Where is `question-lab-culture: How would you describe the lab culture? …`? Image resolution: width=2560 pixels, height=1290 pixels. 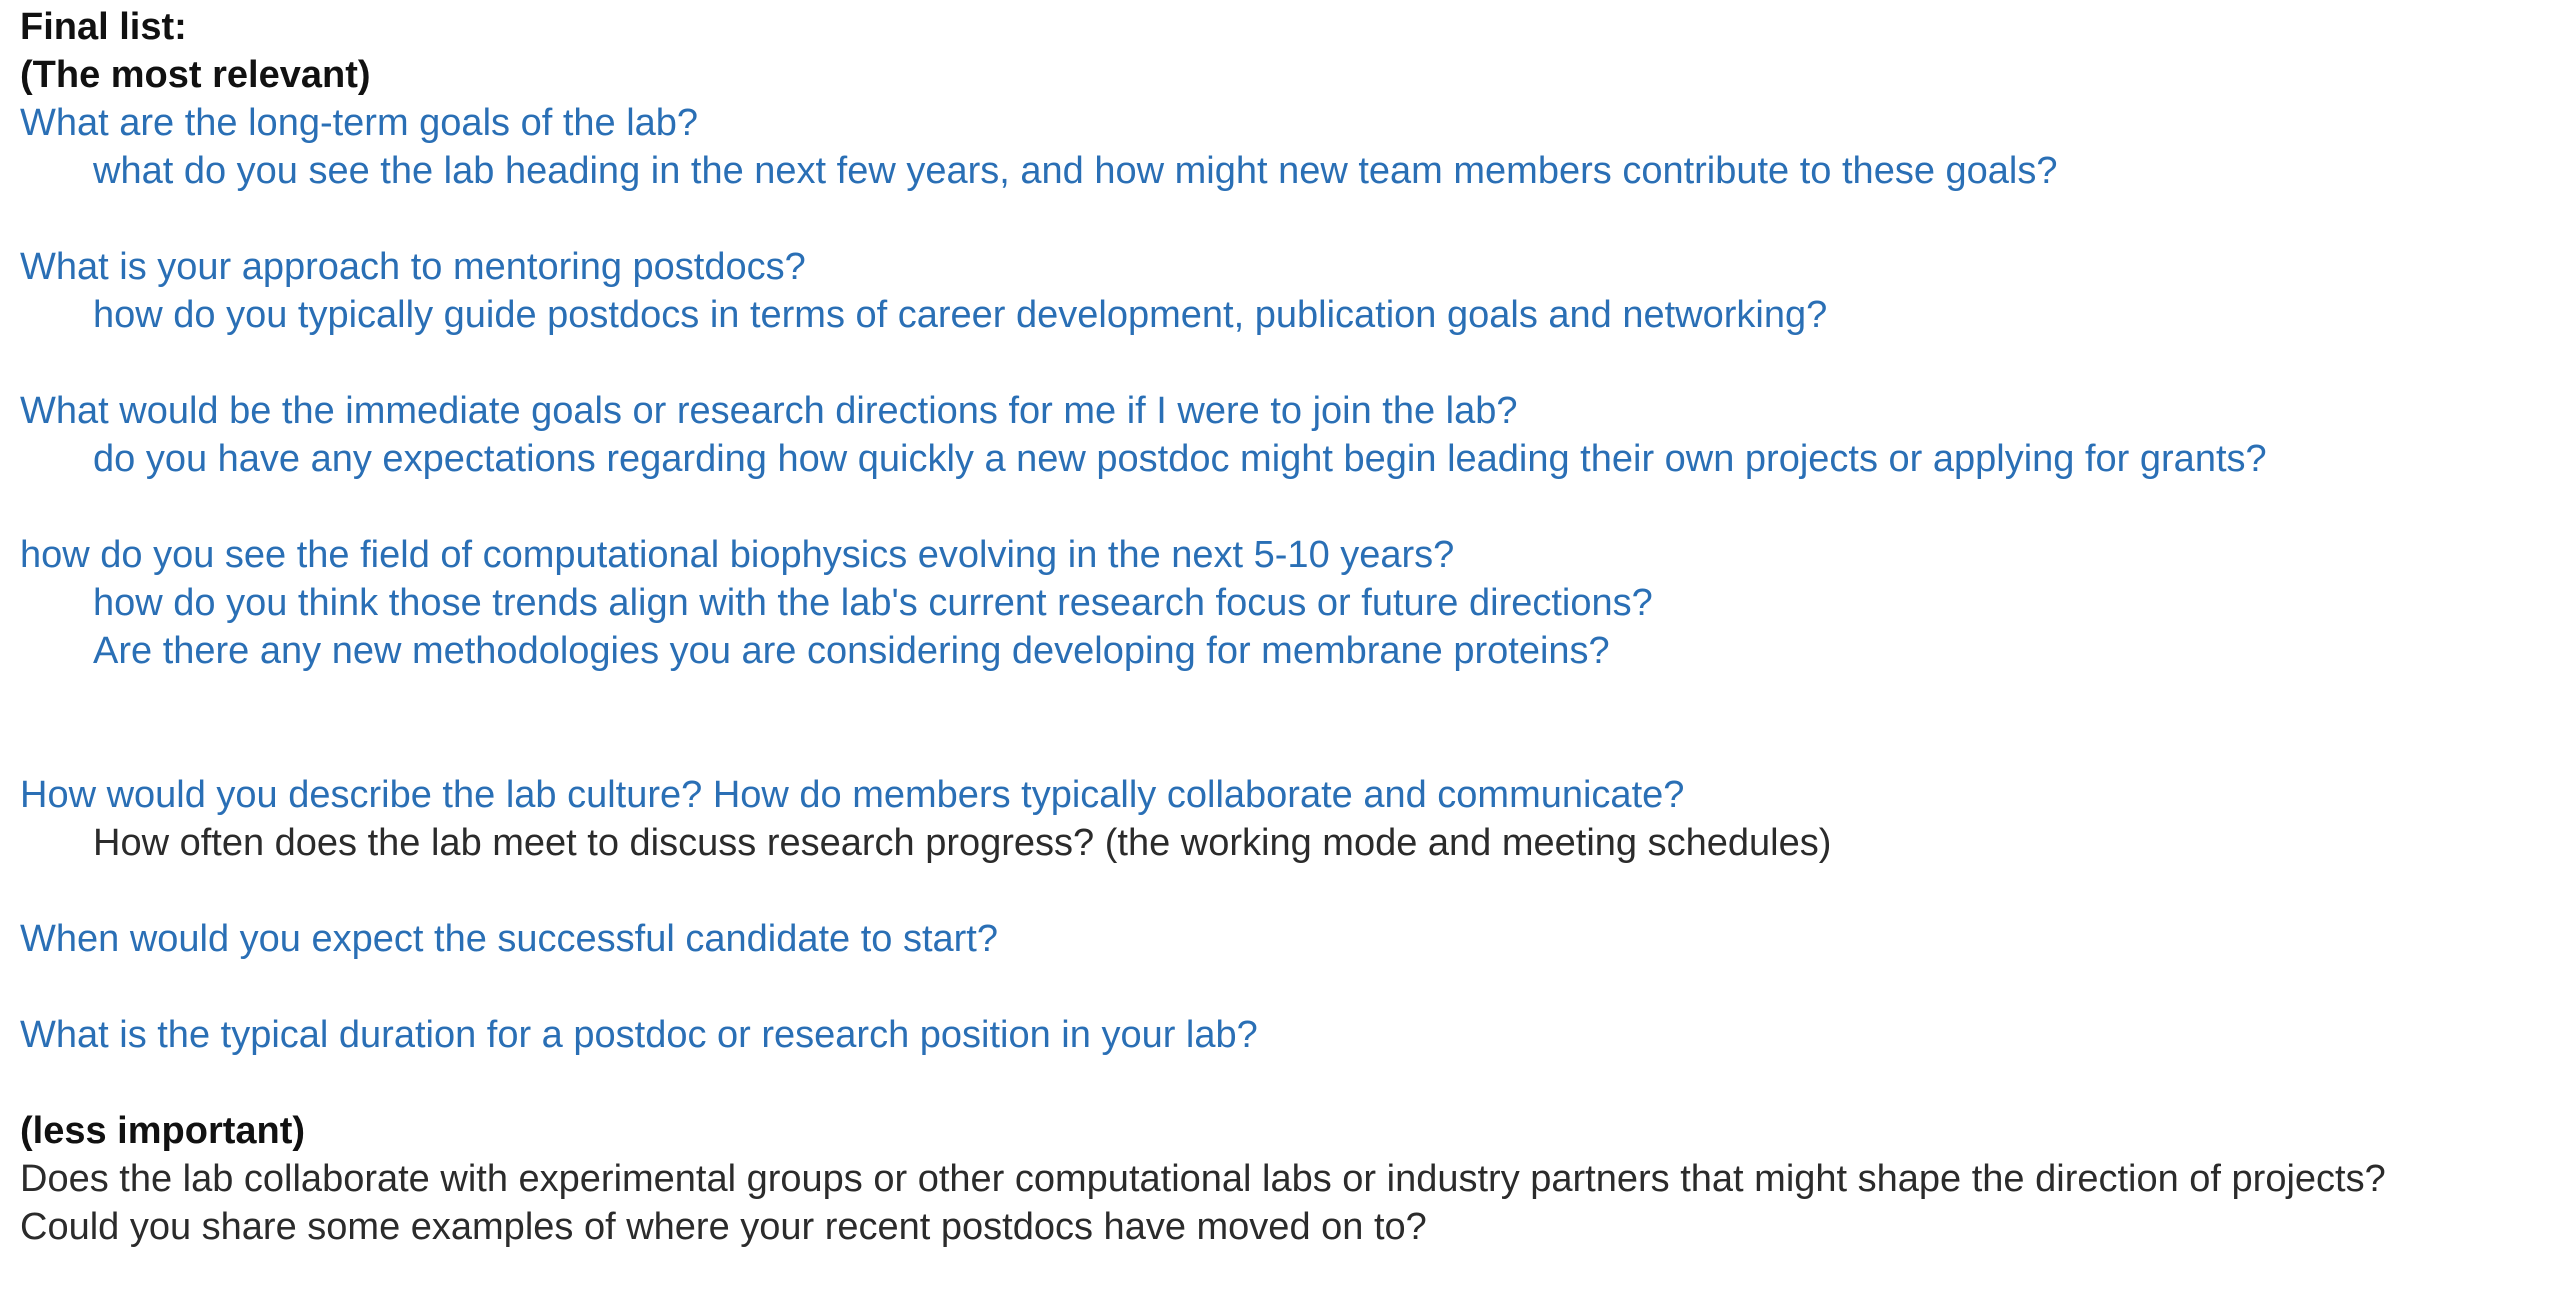 question-lab-culture: How would you describe the lab culture? … is located at coordinates (852, 795).